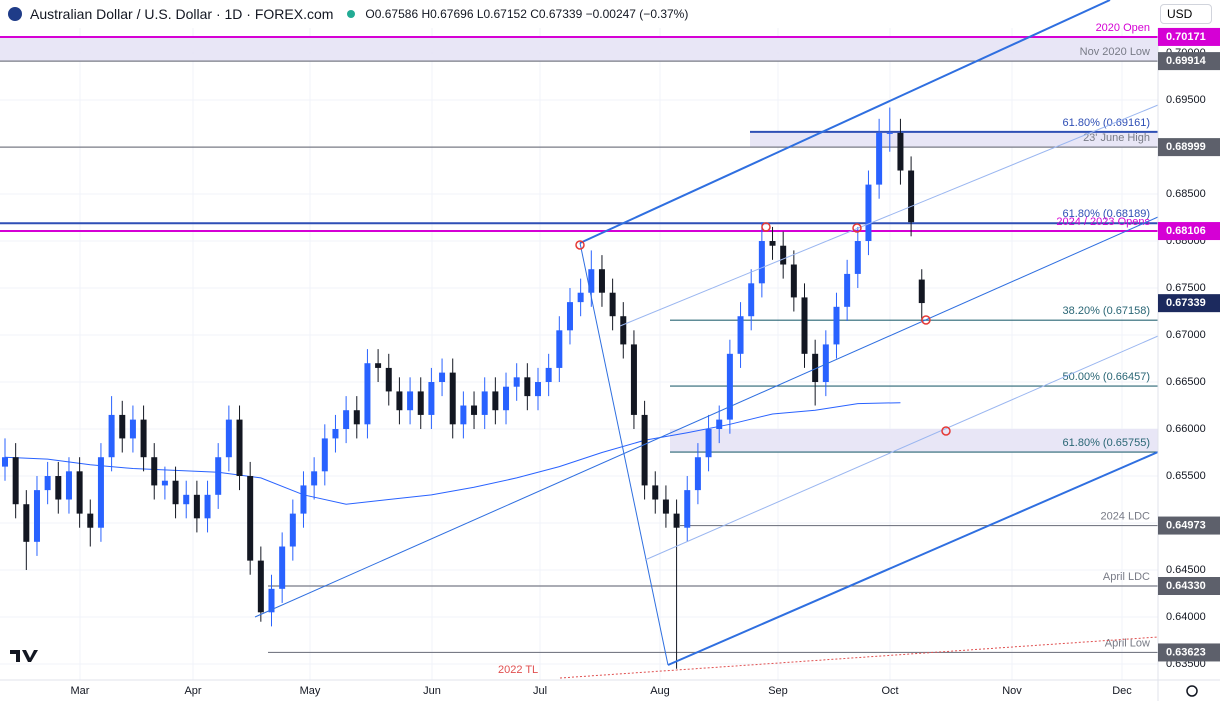 The width and height of the screenshot is (1220, 701). Describe the element at coordinates (1106, 443) in the screenshot. I see `level-note: 61.80% (0.65755)` at that location.